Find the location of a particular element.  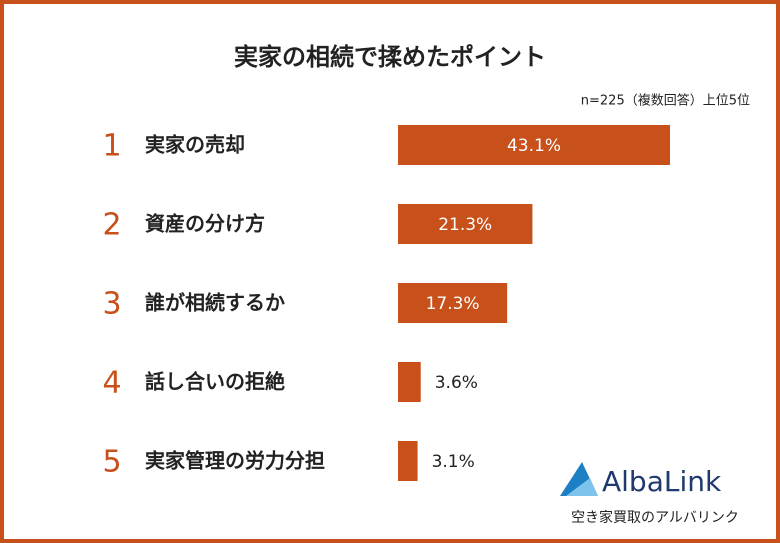

logo: AlbaLink 空き家買取のアルバリンク is located at coordinates (649, 494).